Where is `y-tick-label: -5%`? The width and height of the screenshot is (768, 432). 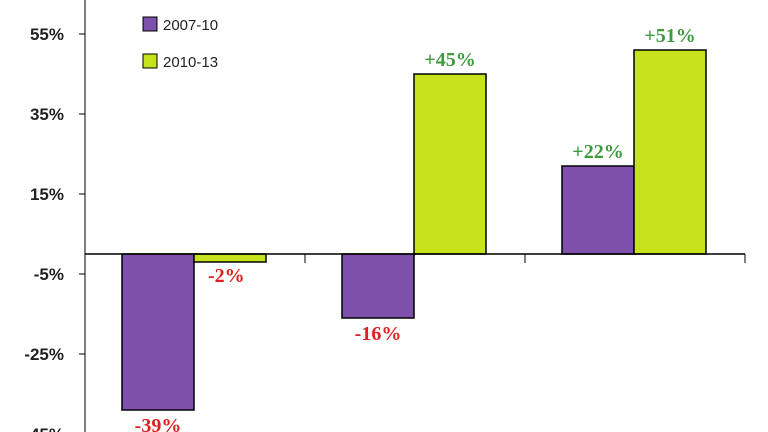
y-tick-label: -5% is located at coordinates (49, 274).